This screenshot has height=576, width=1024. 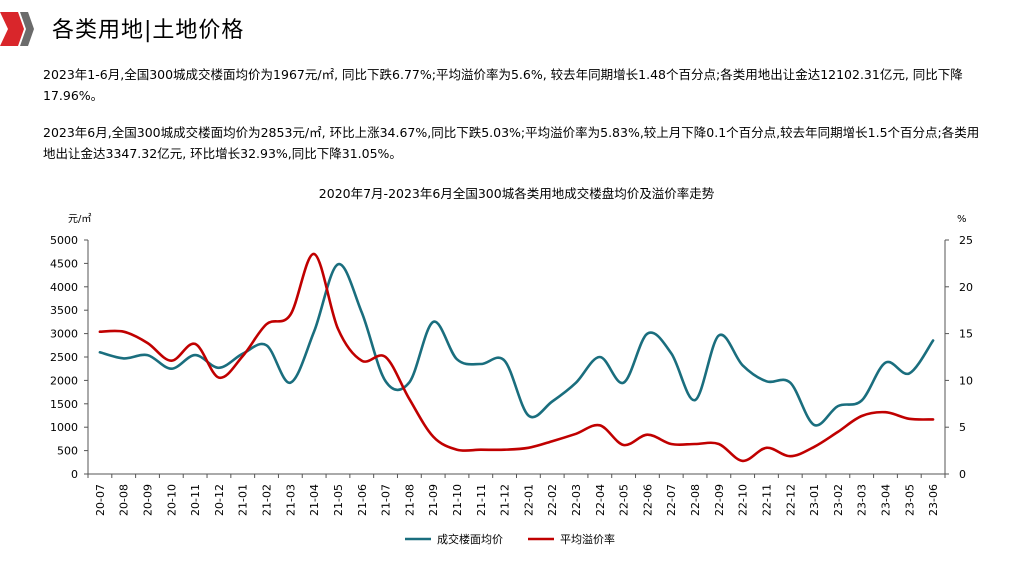 What do you see at coordinates (100, 500) in the screenshot?
I see `x-tick-label: 20-07` at bounding box center [100, 500].